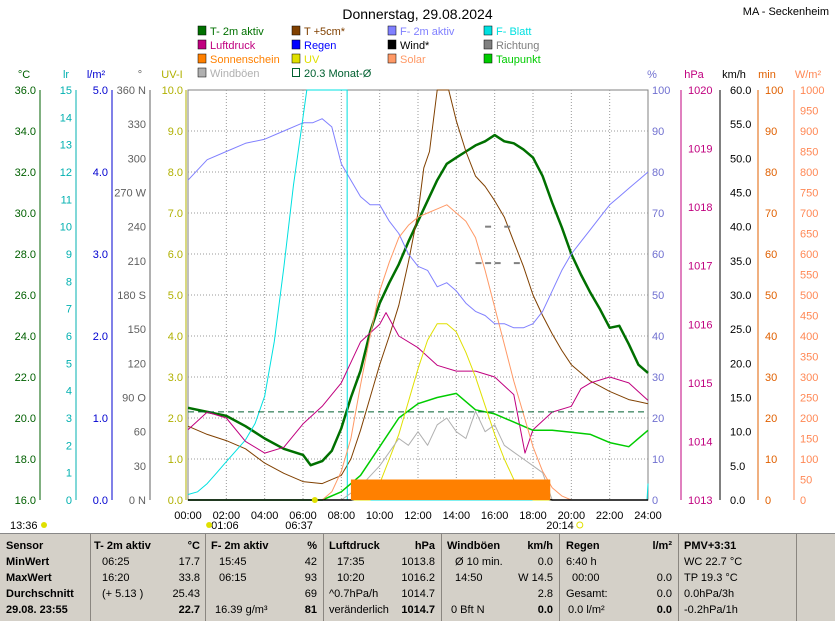 This screenshot has width=835, height=621. I want to click on stats-sensor-label: Sensor, so click(25, 546).